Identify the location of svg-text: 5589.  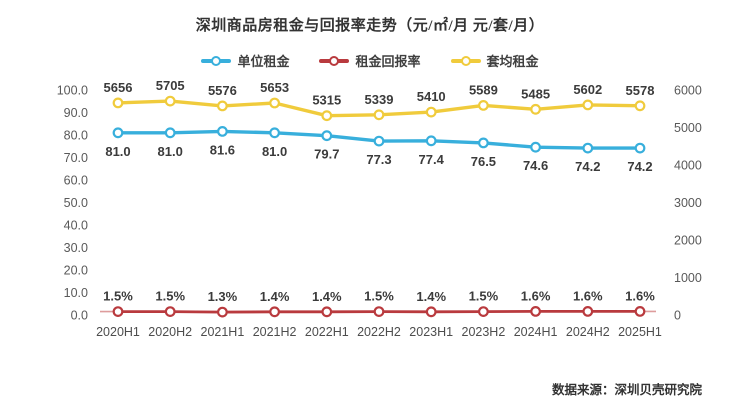
(483, 89).